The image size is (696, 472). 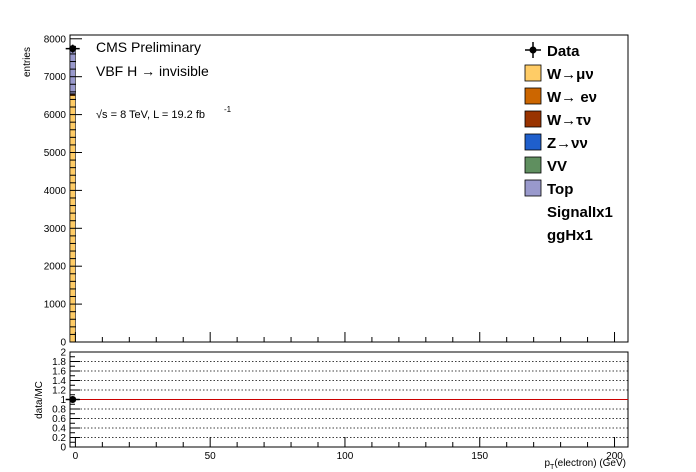 I want to click on main-y-tick-label: 3000, so click(x=55, y=229).